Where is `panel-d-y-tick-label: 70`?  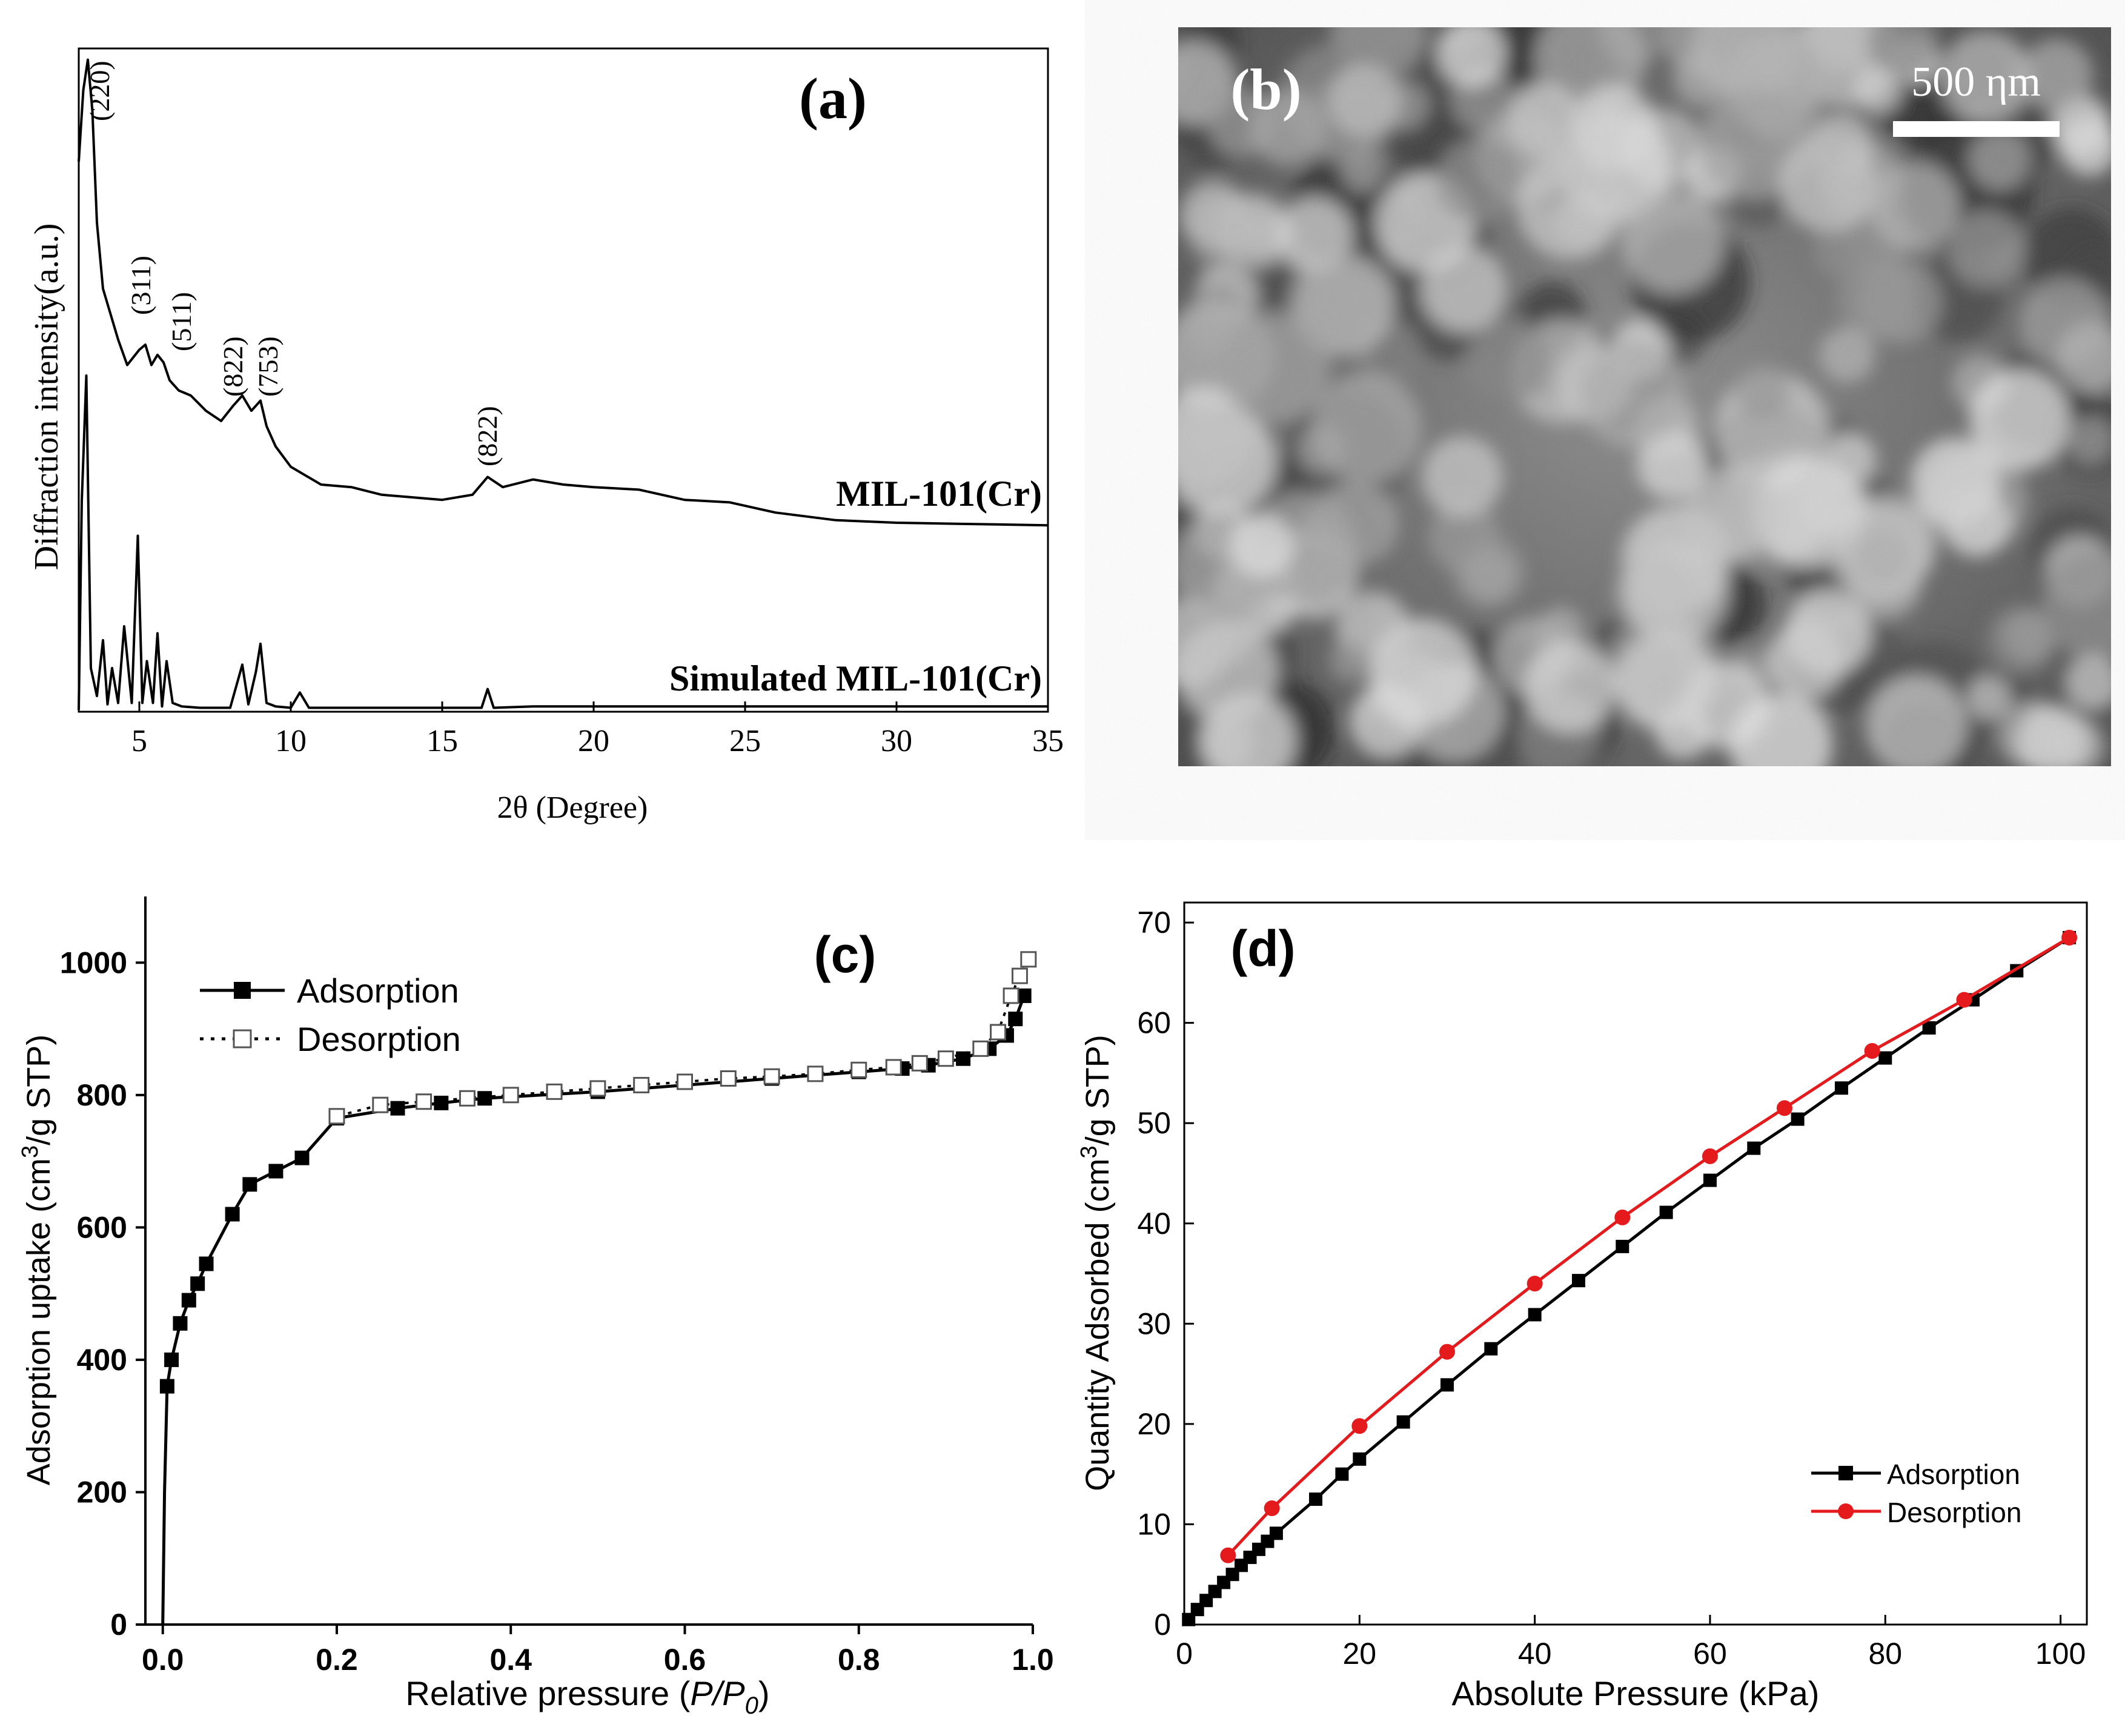 panel-d-y-tick-label: 70 is located at coordinates (1154, 922).